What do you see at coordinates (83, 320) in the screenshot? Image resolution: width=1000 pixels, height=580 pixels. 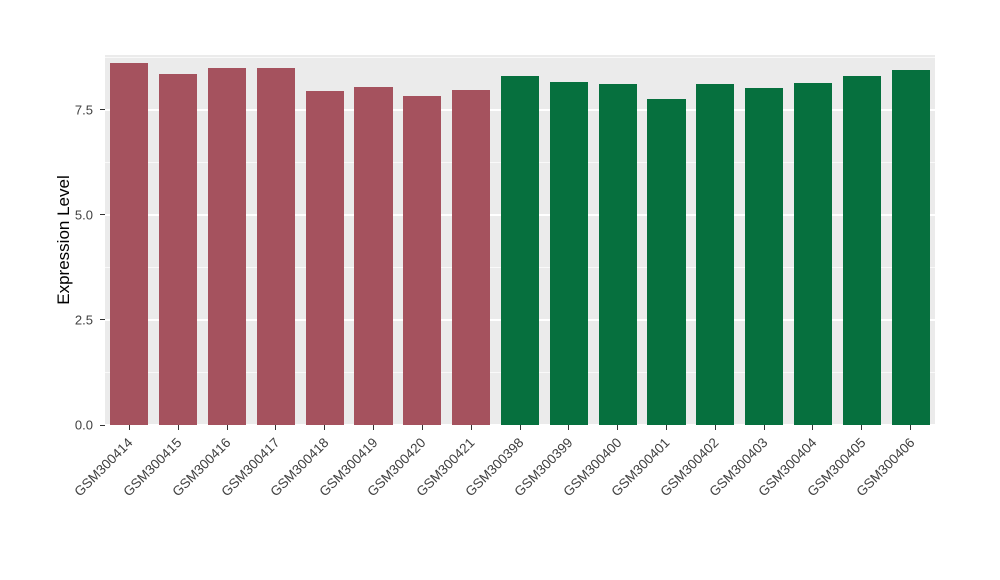 I see `y-tick-label: 2.5` at bounding box center [83, 320].